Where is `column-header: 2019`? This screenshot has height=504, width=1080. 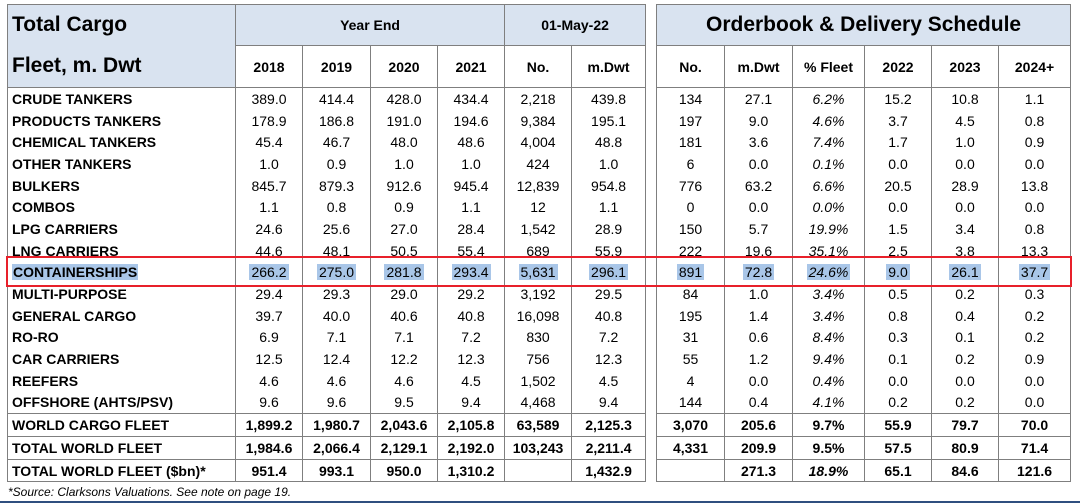 column-header: 2019 is located at coordinates (336, 66).